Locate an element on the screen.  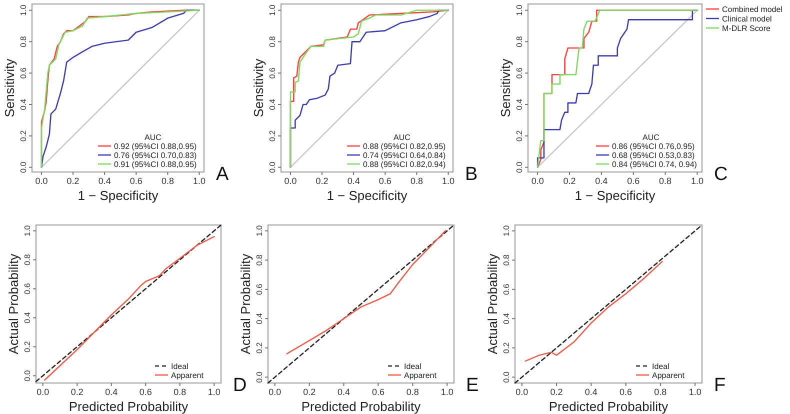
annotation: 0.68 (95%CI 0.53,0.83) is located at coordinates (654, 155).